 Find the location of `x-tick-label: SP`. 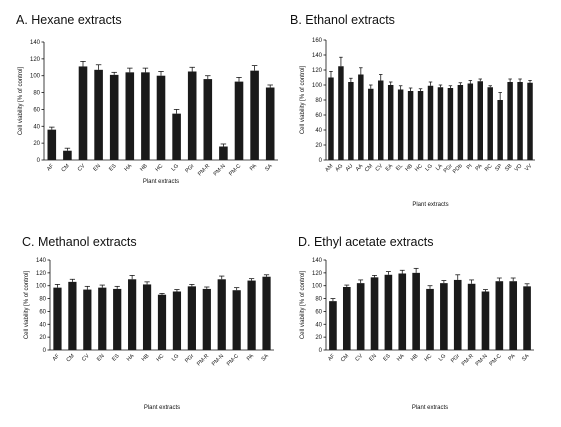

x-tick-label: SP is located at coordinates (499, 168).